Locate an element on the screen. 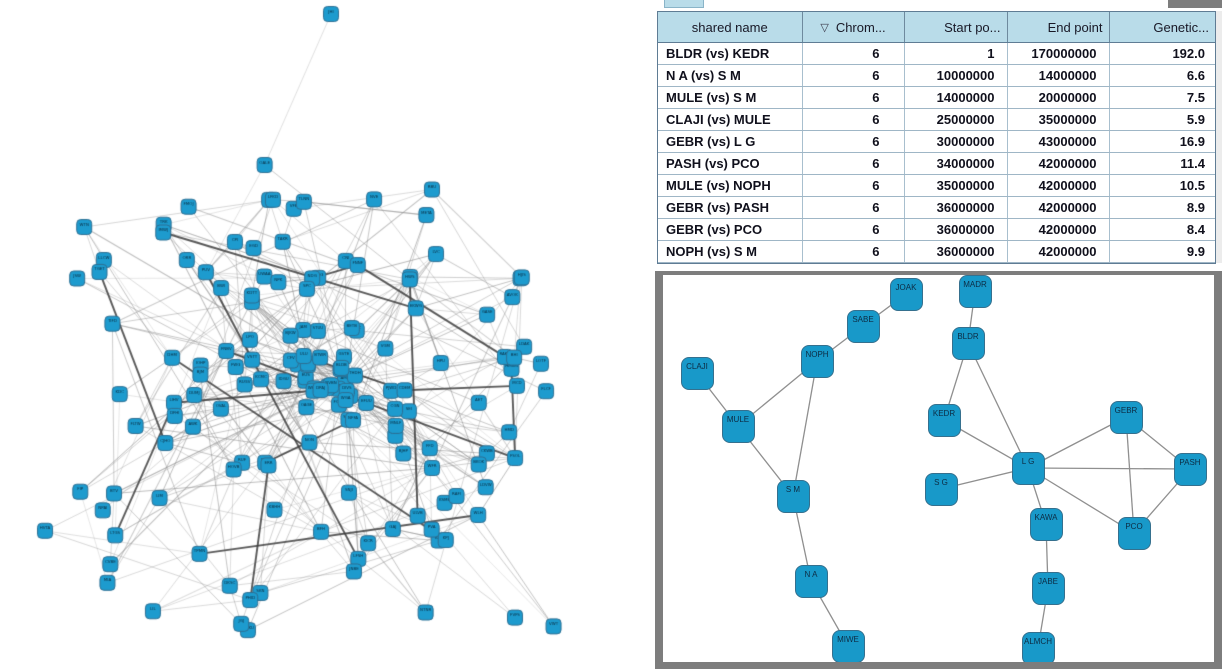 This screenshot has height=669, width=1222. node-gebr: GEBR is located at coordinates (1126, 417).